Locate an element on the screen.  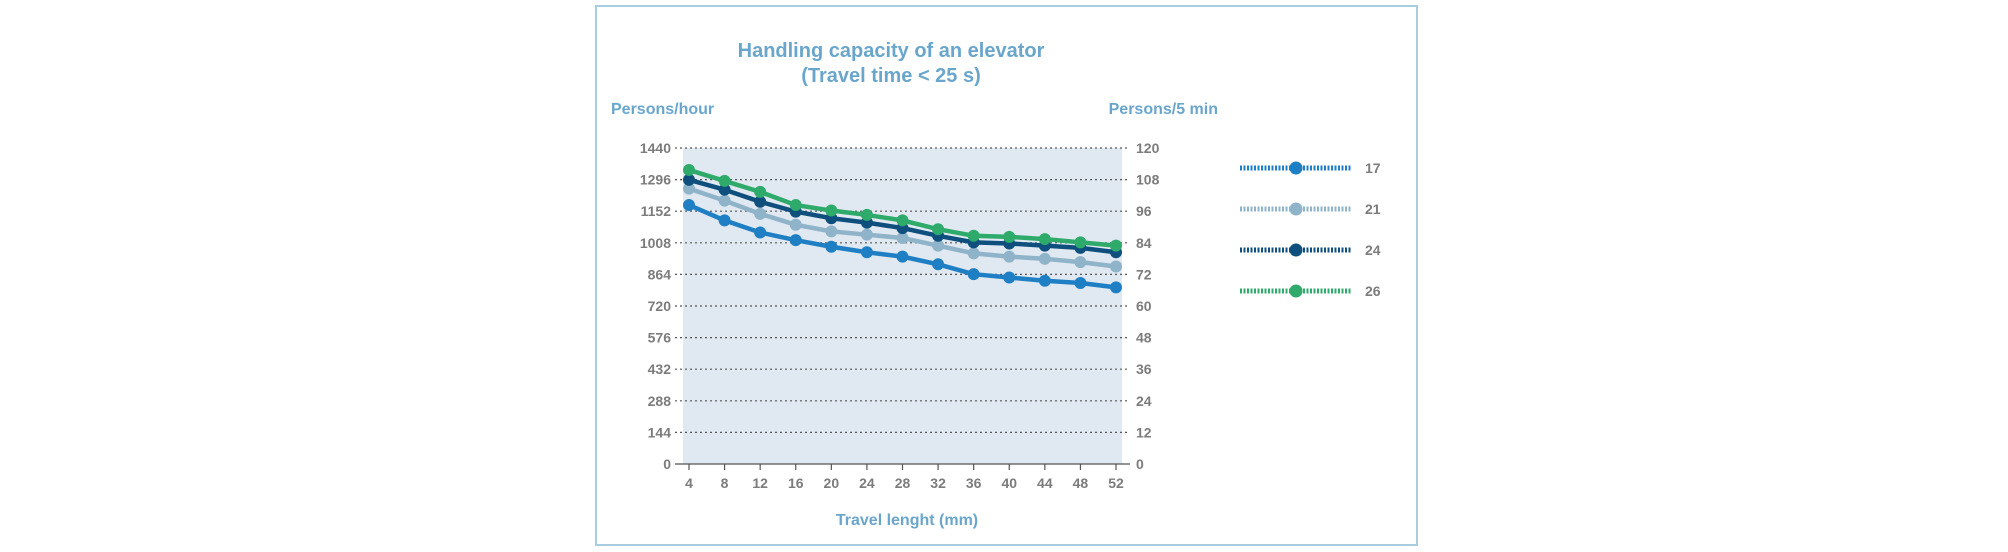
x-tick-label: 28 is located at coordinates (903, 483).